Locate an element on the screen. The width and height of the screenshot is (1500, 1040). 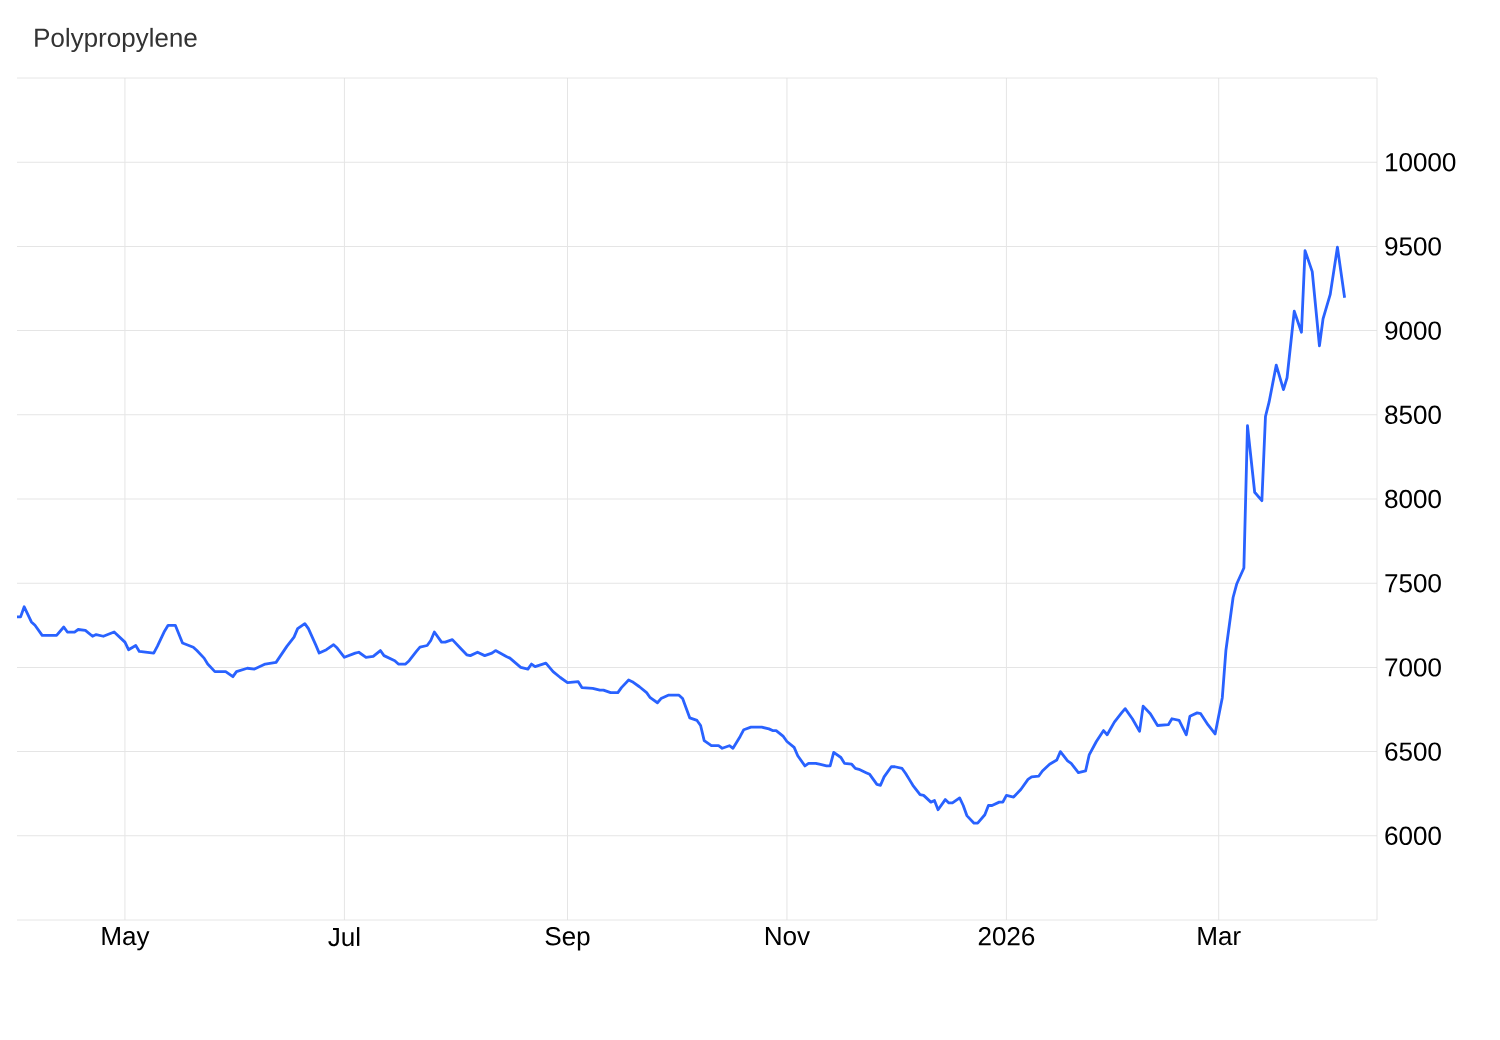
y-tick-label: 7500 is located at coordinates (1413, 583).